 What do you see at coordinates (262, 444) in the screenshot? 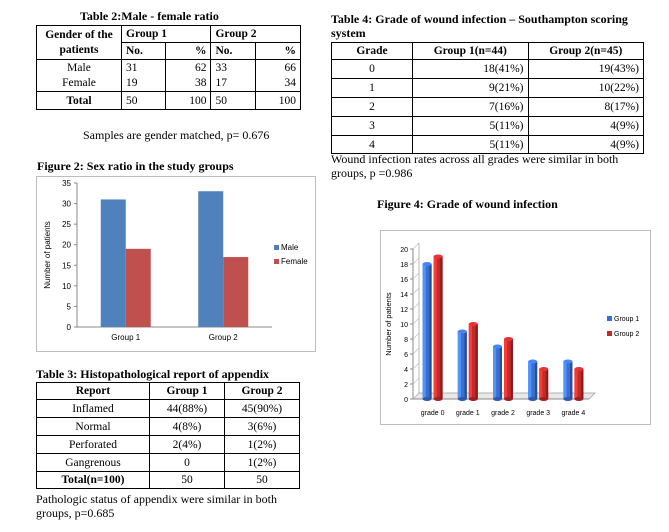
I see `table-cell: 1(2%)` at bounding box center [262, 444].